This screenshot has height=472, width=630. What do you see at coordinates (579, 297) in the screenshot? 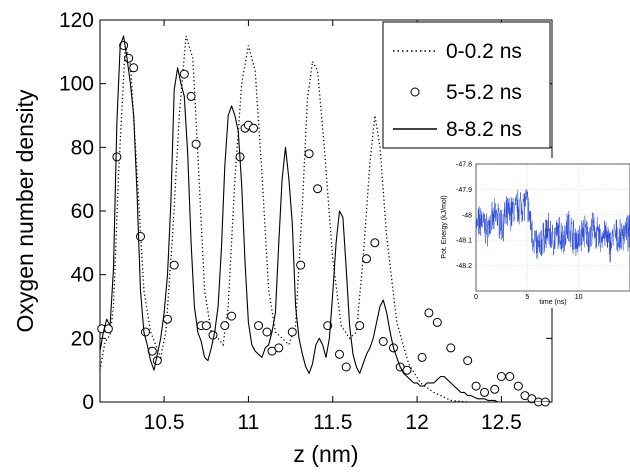
I see `inset-x-tick-label: 10` at bounding box center [579, 297].